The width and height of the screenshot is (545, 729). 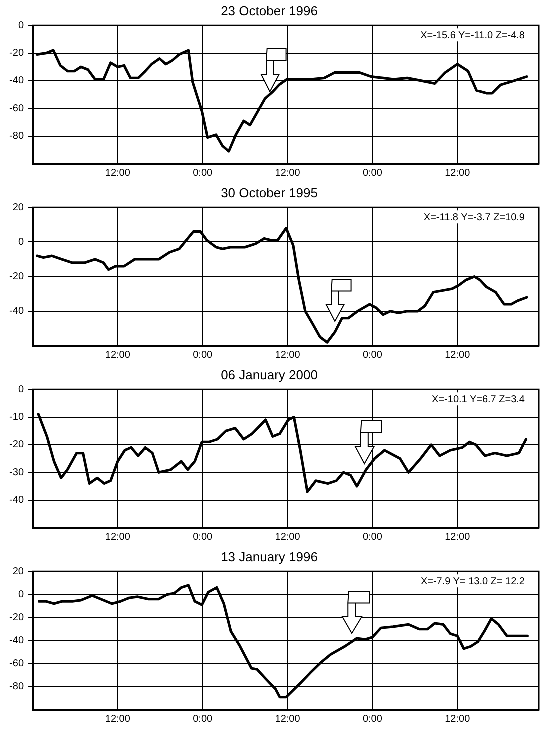 What do you see at coordinates (269, 556) in the screenshot?
I see `chart-title: 13 January 1996` at bounding box center [269, 556].